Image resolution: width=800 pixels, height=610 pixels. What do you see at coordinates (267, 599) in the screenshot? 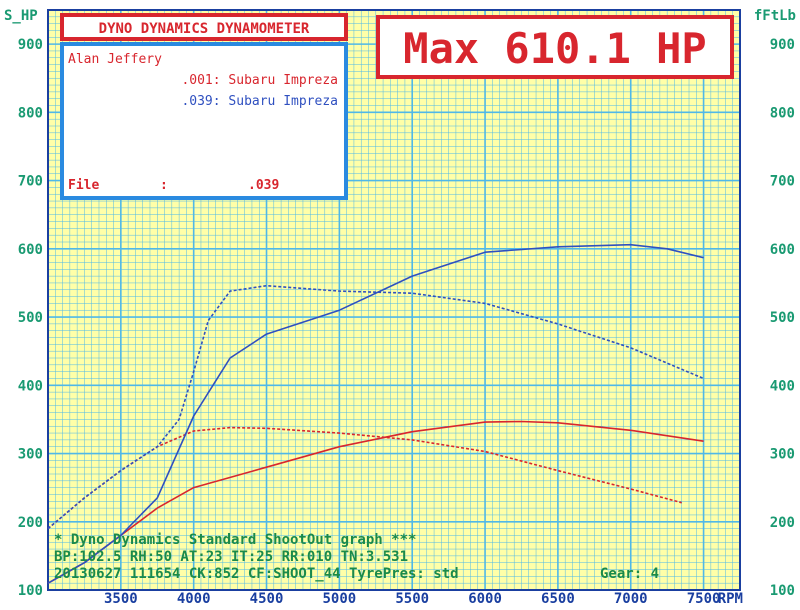
I see `x-tick-label: 4500` at bounding box center [267, 599].